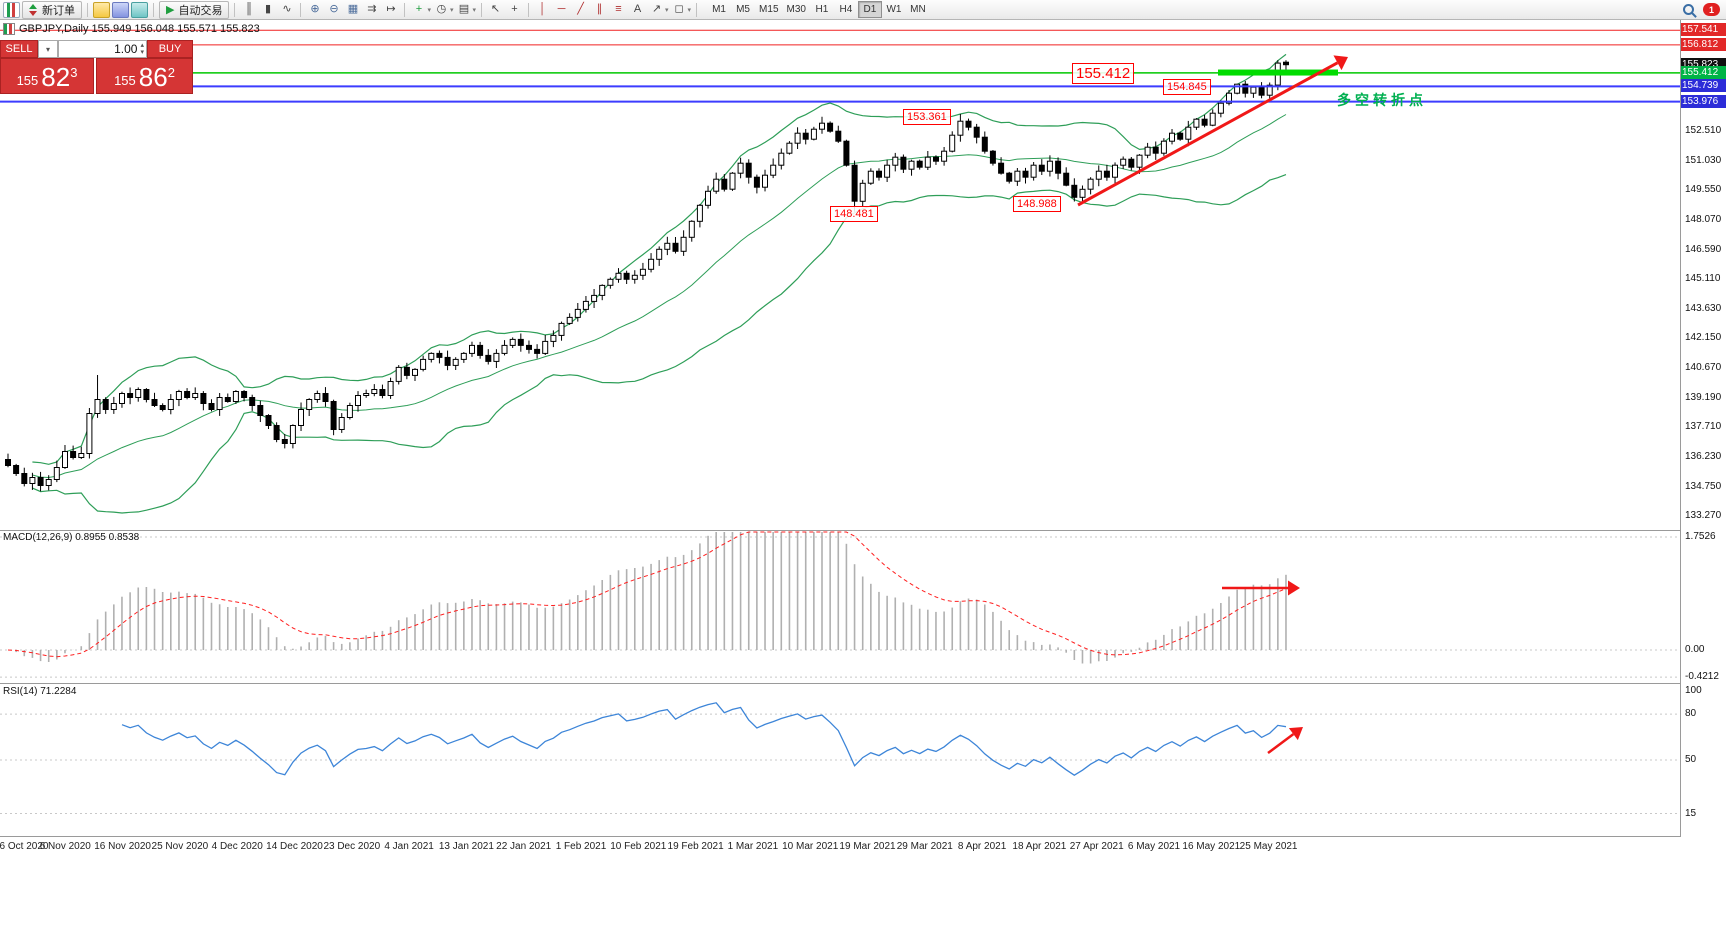 This screenshot has height=943, width=1726. Describe the element at coordinates (1703, 86) in the screenshot. I see `price-axis-label-blue: 154.739` at that location.